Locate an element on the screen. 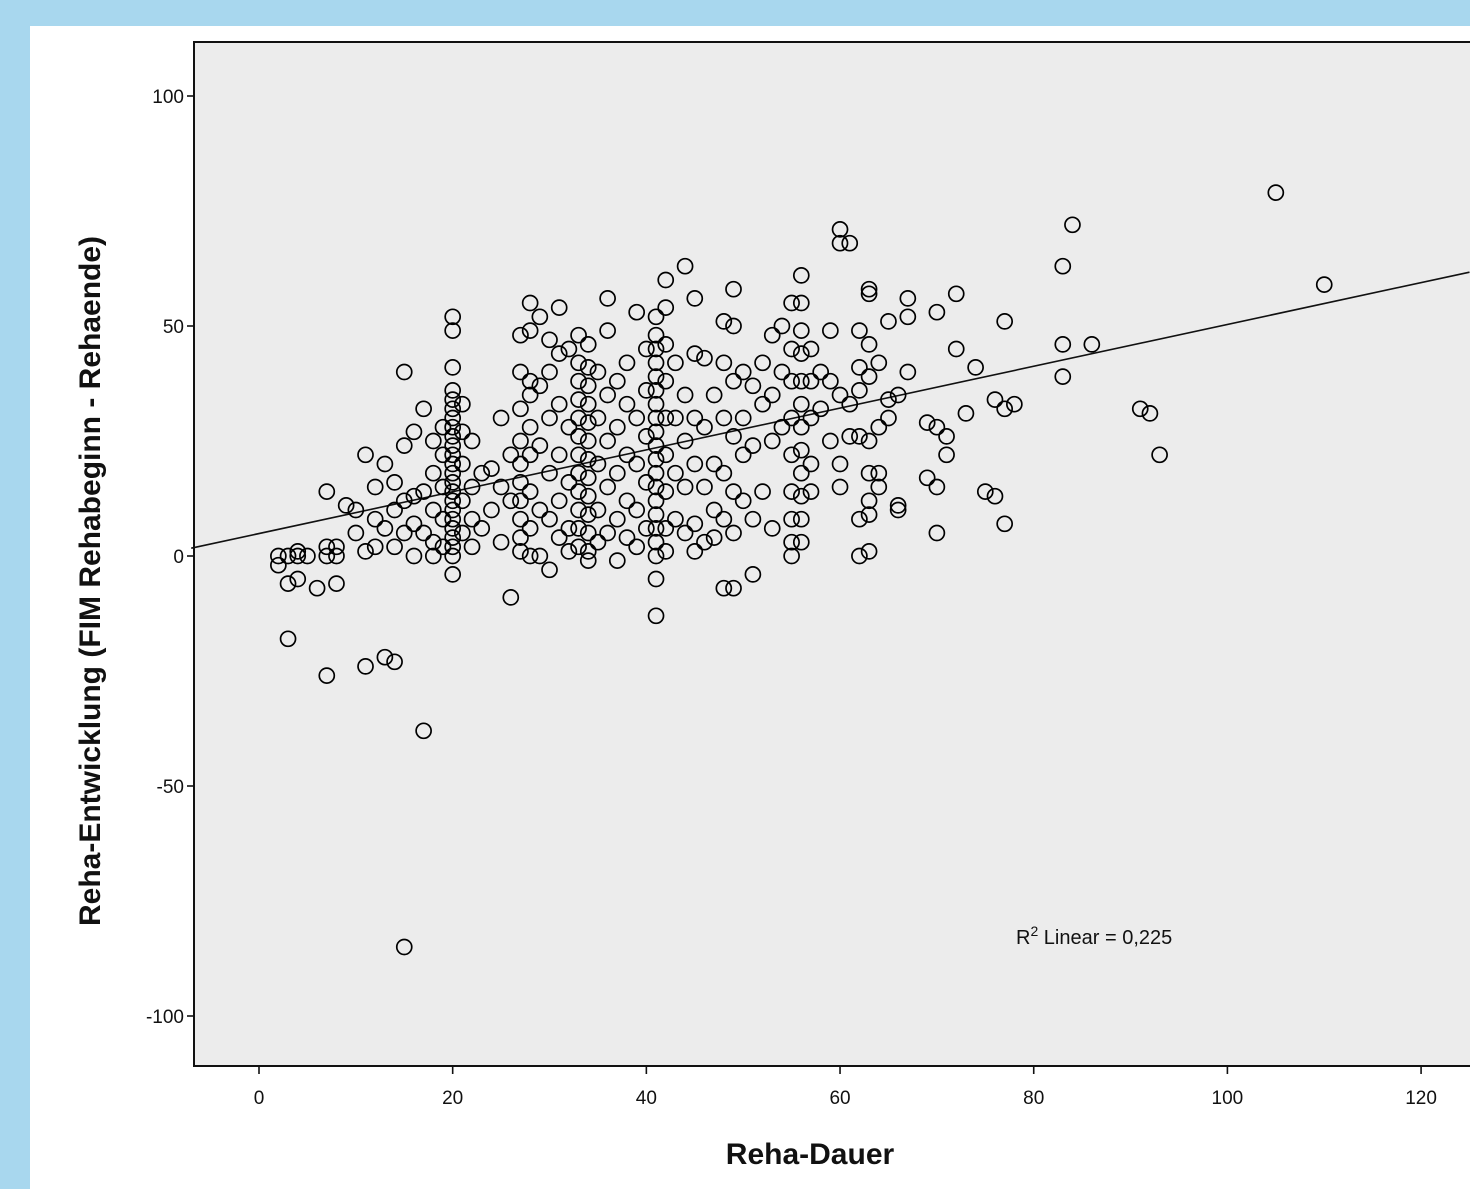  y-tick-label: 100 is located at coordinates (168, 97).